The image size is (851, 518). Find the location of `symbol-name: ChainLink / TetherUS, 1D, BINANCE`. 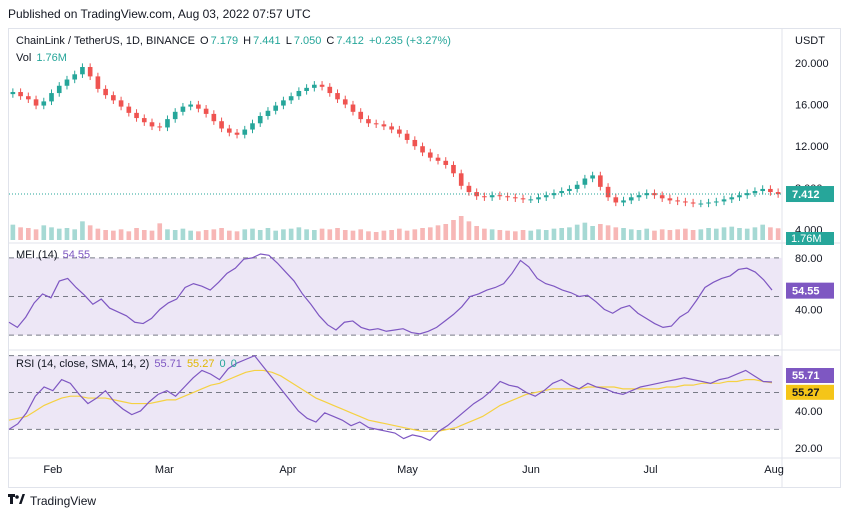

symbol-name: ChainLink / TetherUS, 1D, BINANCE is located at coordinates (105, 41).